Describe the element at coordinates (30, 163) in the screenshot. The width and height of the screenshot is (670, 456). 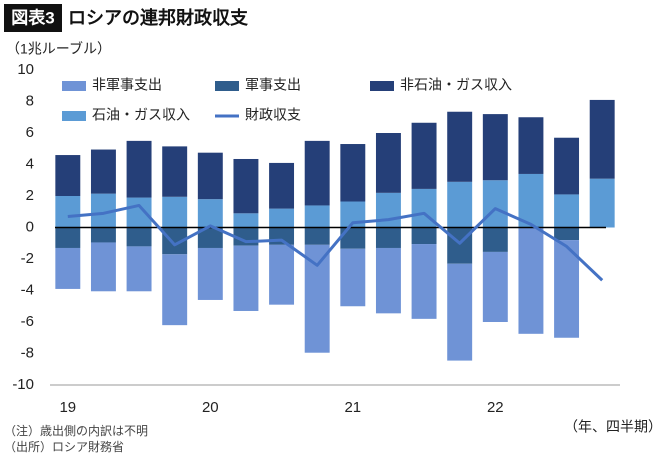
I see `y-tick-label: 4` at that location.